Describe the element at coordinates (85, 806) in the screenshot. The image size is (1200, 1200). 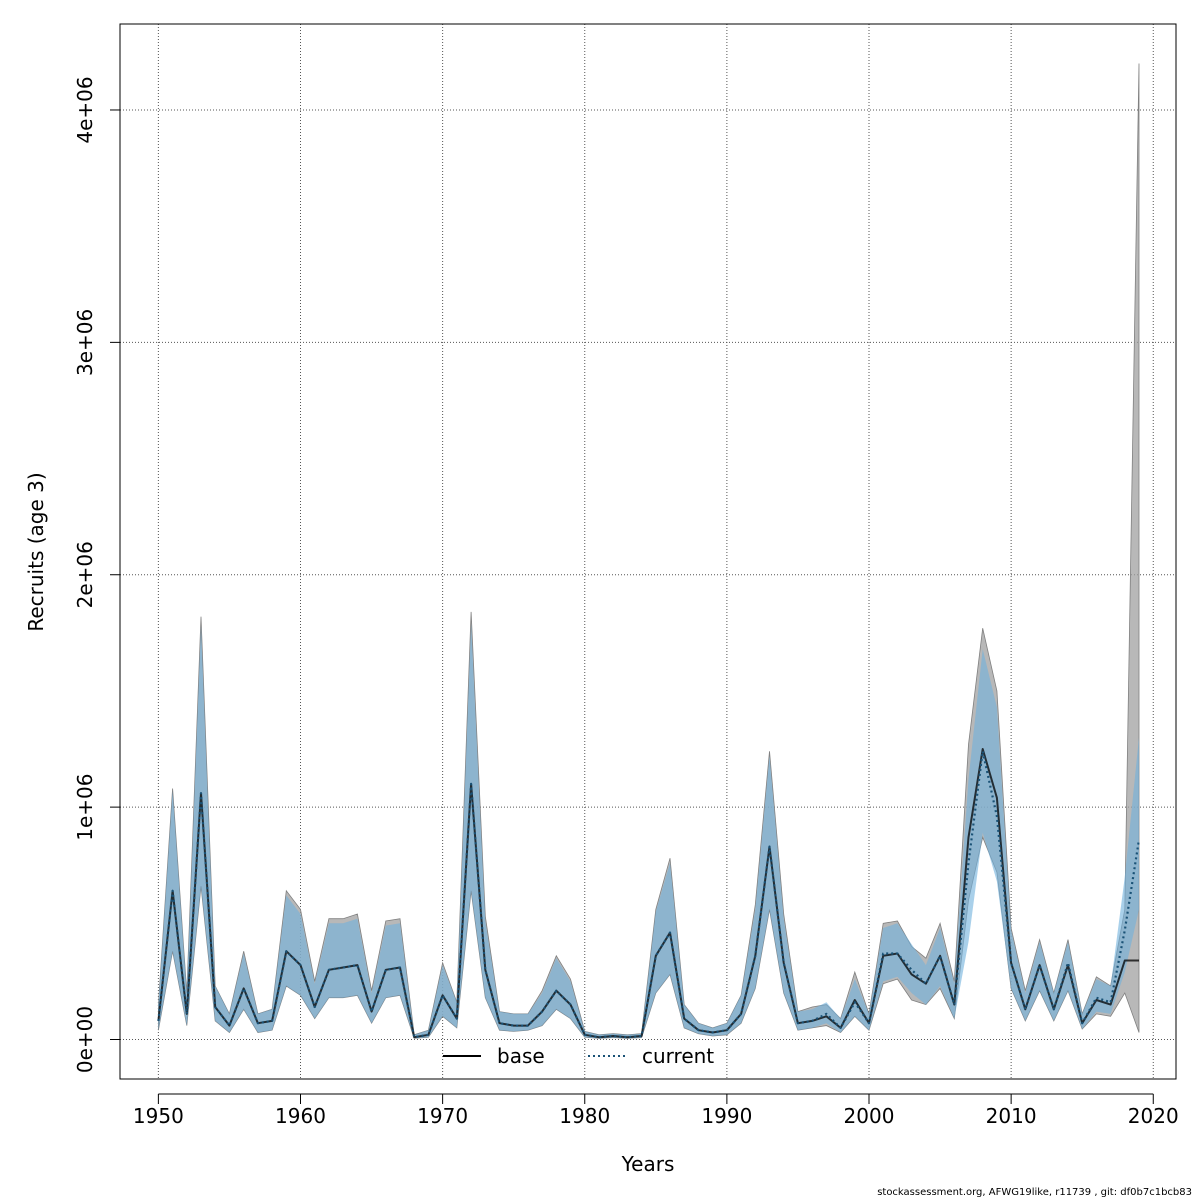
I see `y-tick-label: 1e+06` at that location.